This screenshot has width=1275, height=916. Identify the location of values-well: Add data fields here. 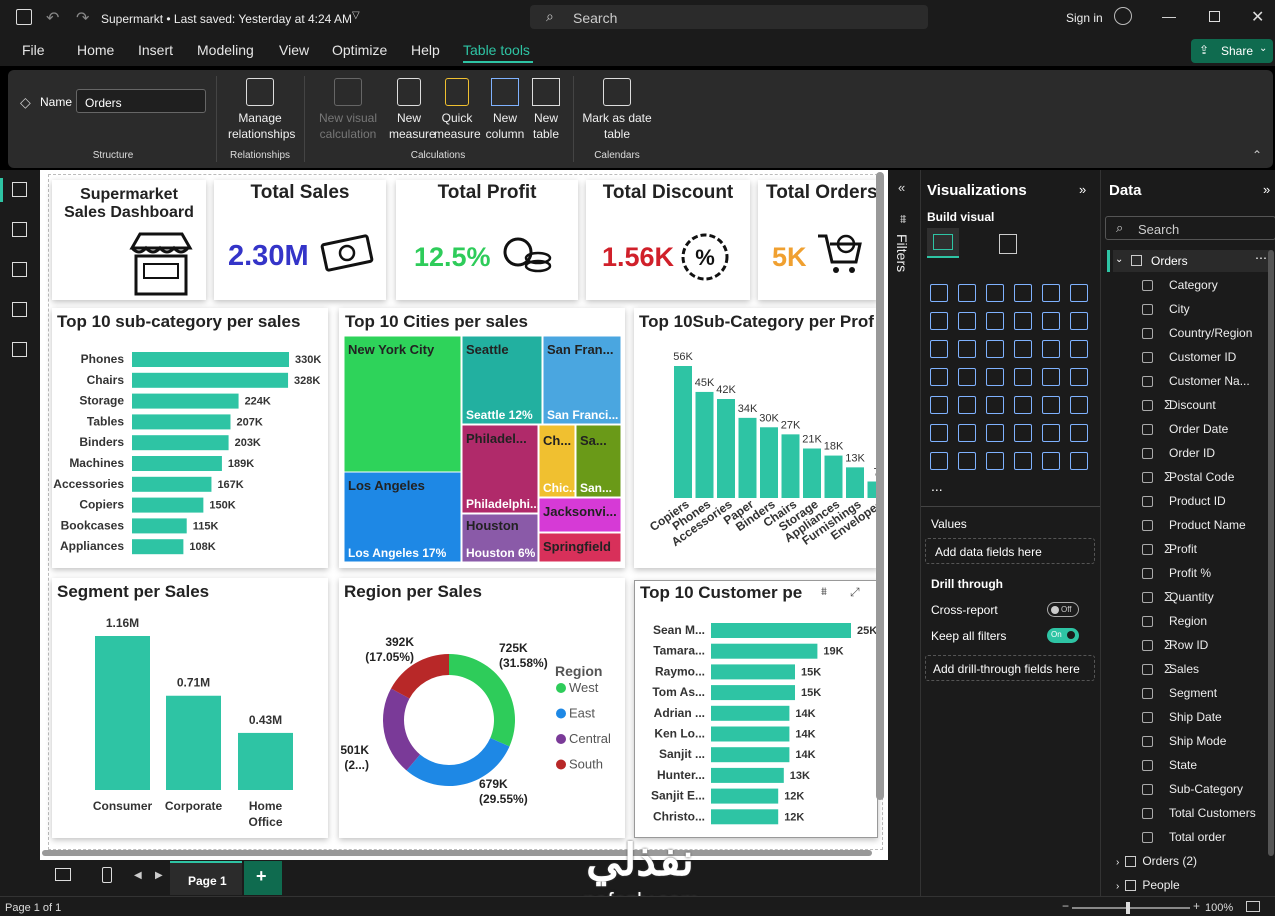
(1010, 551).